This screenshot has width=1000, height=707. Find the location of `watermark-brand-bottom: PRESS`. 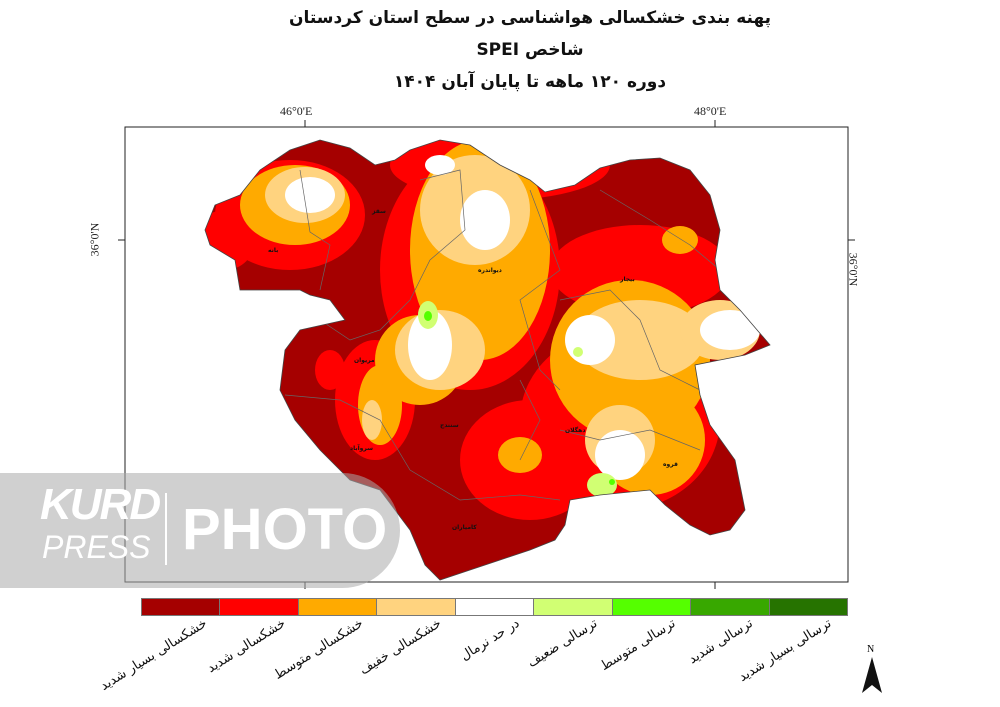

watermark-brand-bottom: PRESS is located at coordinates (96, 547).